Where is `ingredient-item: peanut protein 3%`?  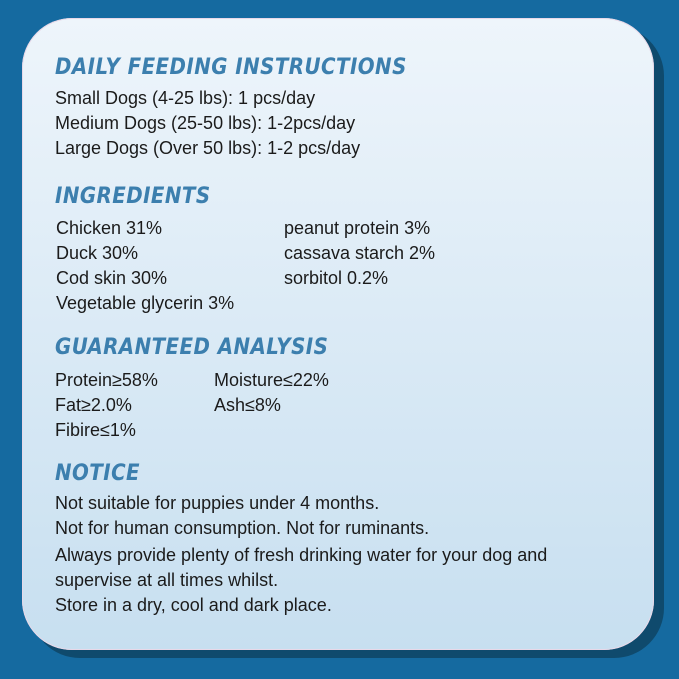 ingredient-item: peanut protein 3% is located at coordinates (357, 228).